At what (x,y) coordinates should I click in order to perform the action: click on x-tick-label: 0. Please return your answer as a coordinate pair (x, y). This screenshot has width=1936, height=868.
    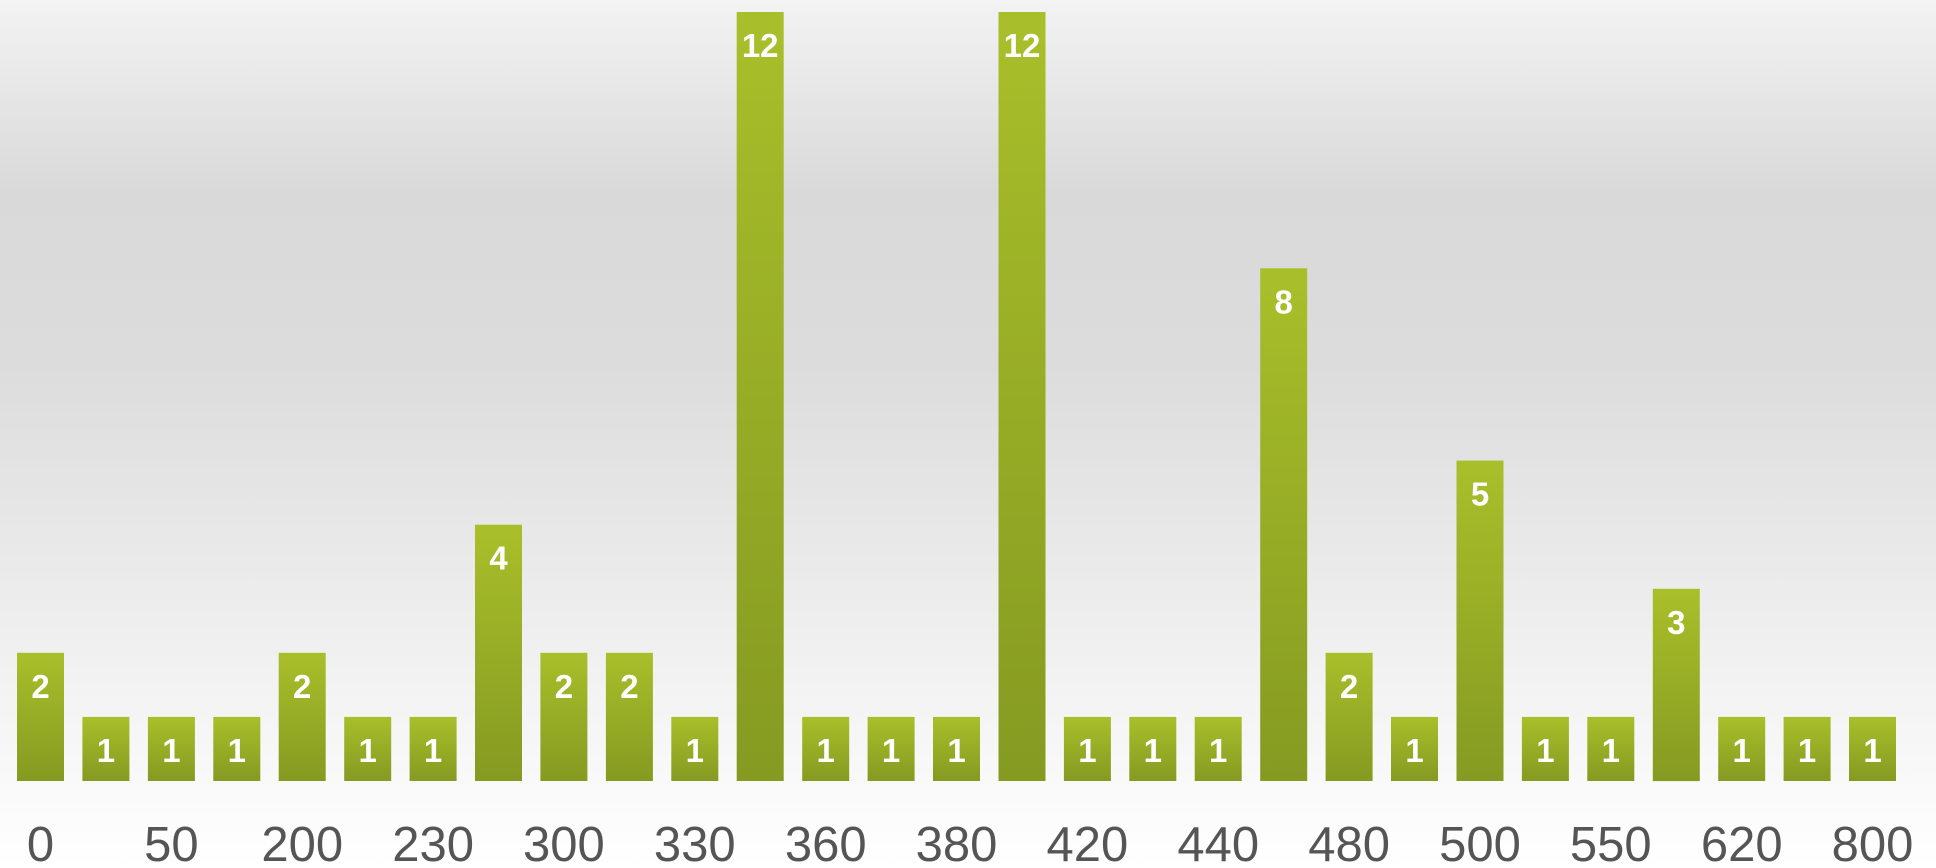
    Looking at the image, I should click on (40, 843).